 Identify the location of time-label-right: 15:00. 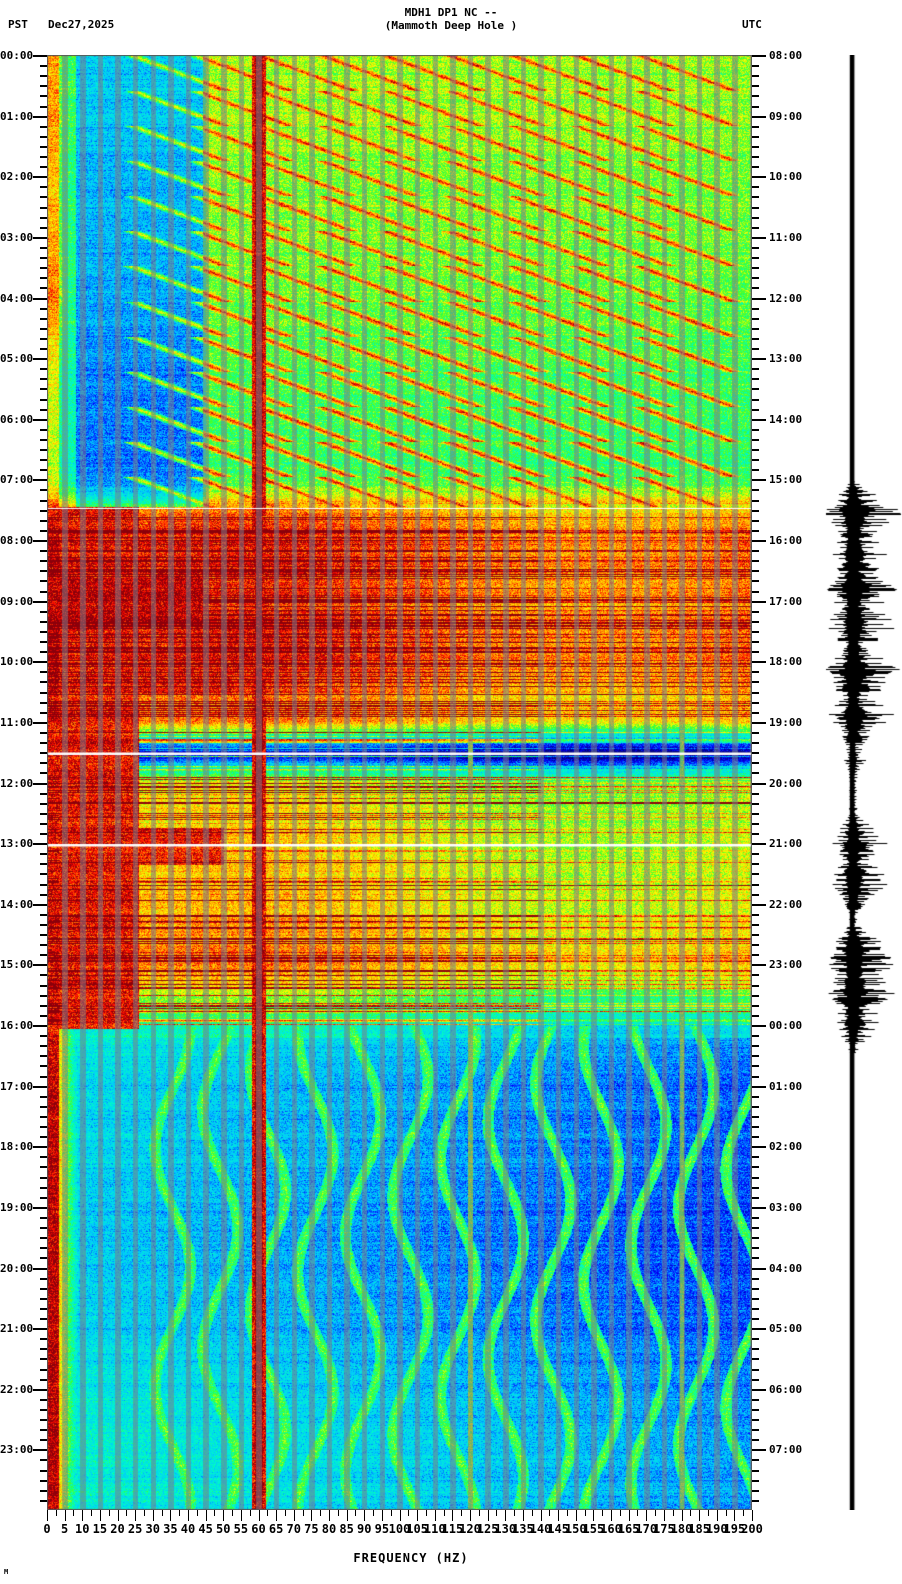
(786, 480).